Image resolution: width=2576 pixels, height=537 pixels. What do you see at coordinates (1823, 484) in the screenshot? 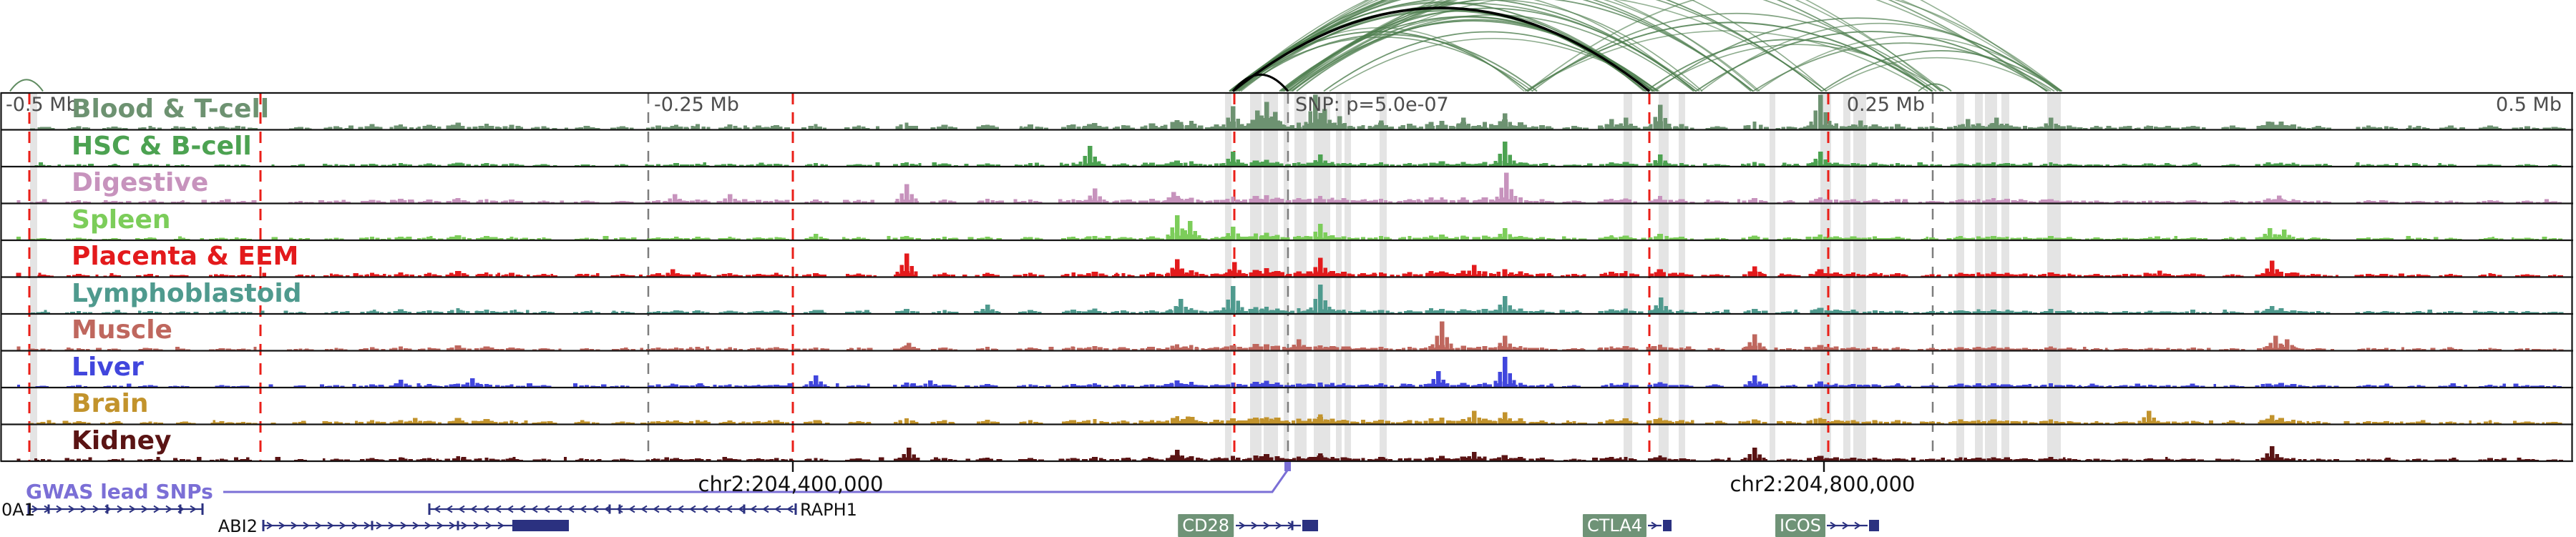
I see `coordinate-label-right: chr2:204,800,000` at bounding box center [1823, 484].